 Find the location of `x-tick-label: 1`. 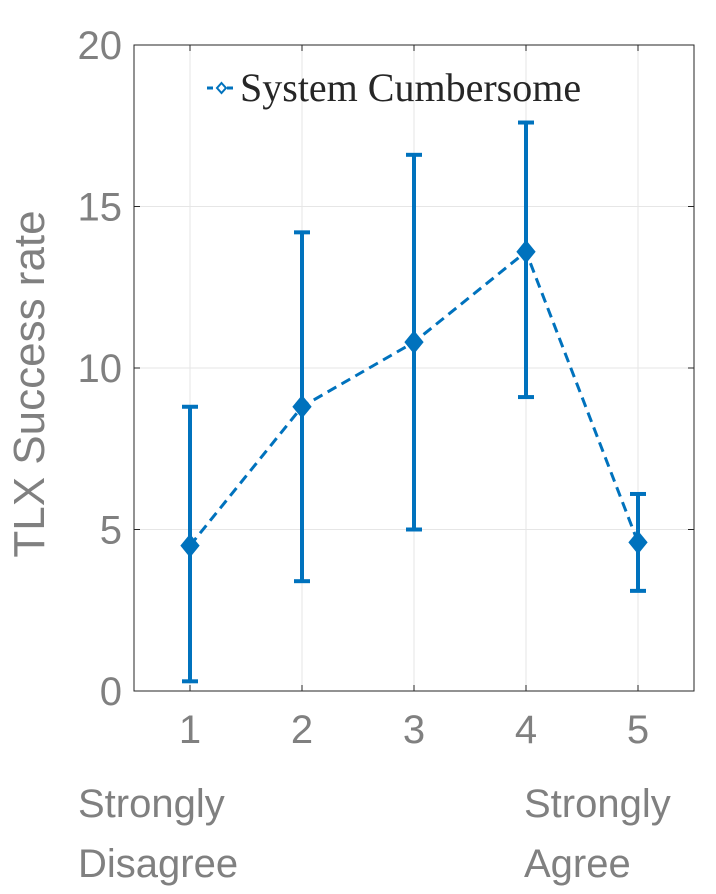

x-tick-label: 1 is located at coordinates (190, 730).